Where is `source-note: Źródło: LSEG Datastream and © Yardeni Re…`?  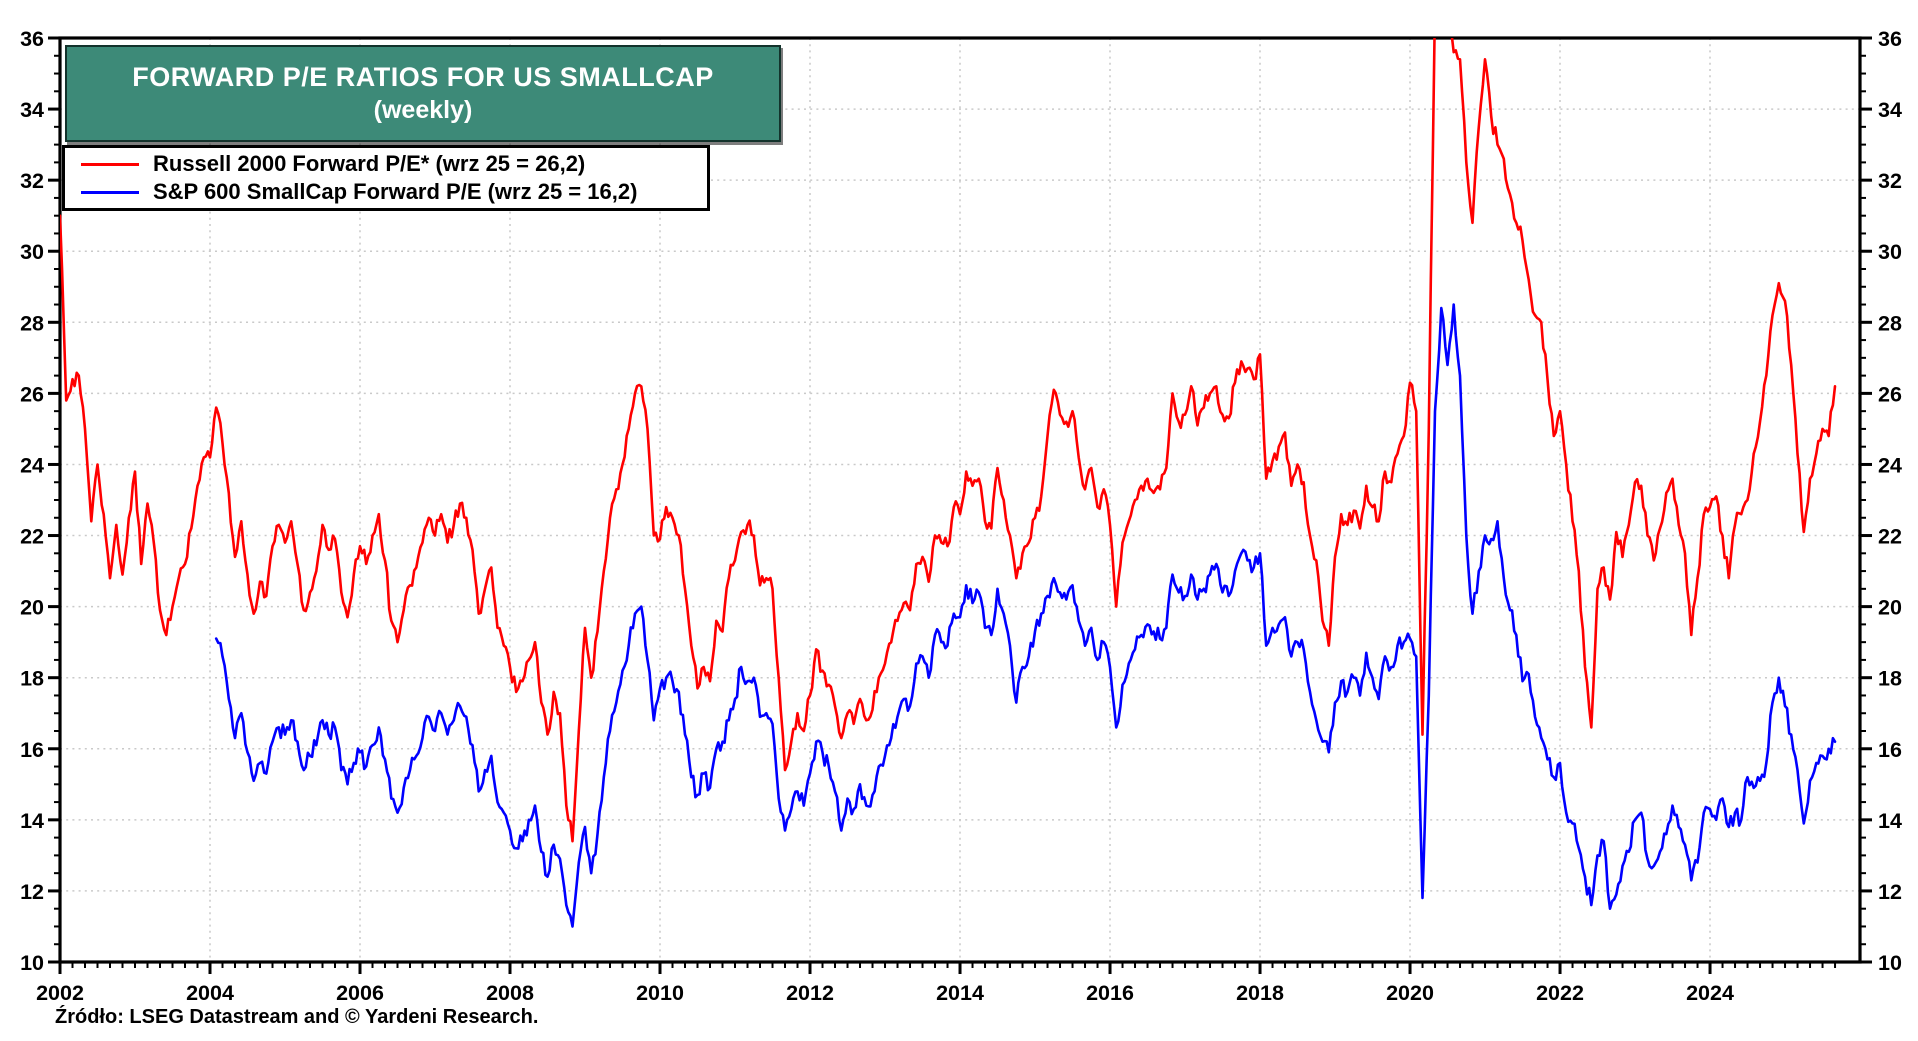 source-note: Źródło: LSEG Datastream and © Yardeni Re… is located at coordinates (297, 1017).